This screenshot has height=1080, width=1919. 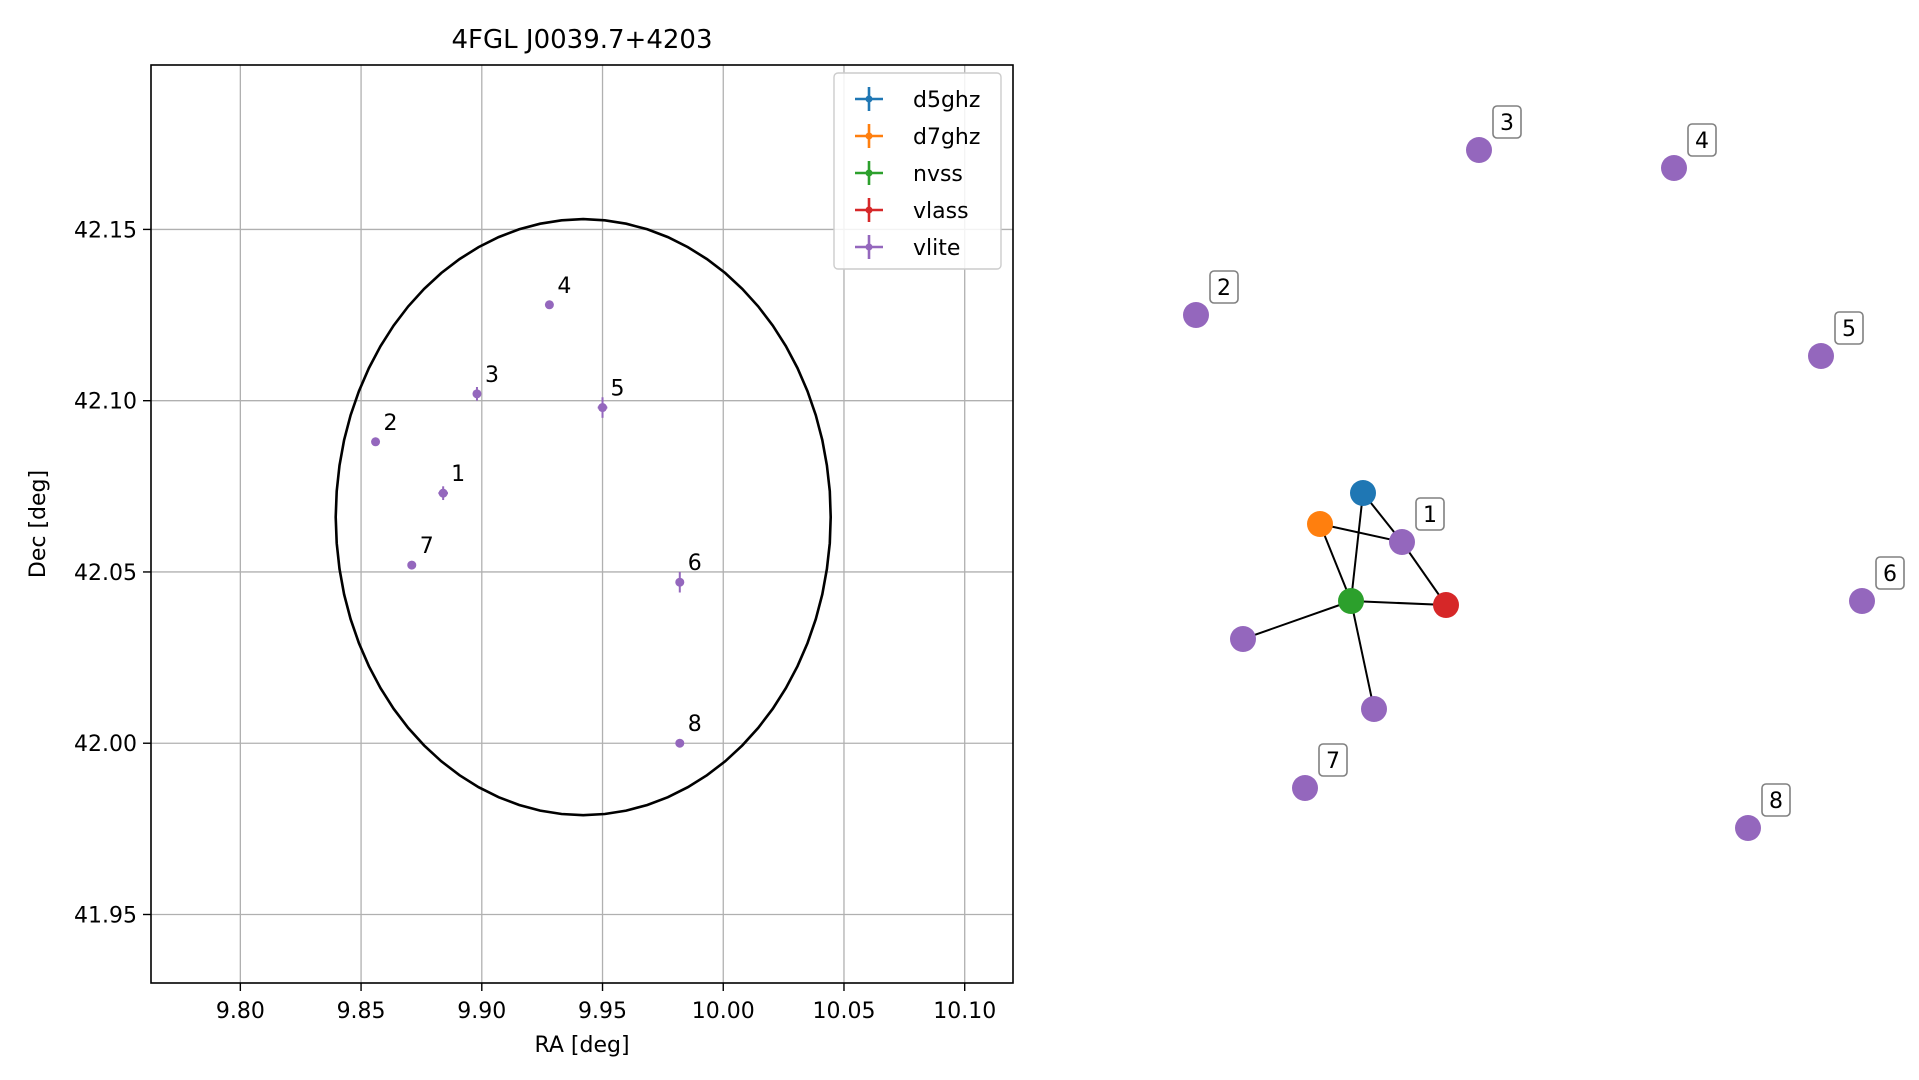 I want to click on node-v1: 1, so click(x=1417, y=526).